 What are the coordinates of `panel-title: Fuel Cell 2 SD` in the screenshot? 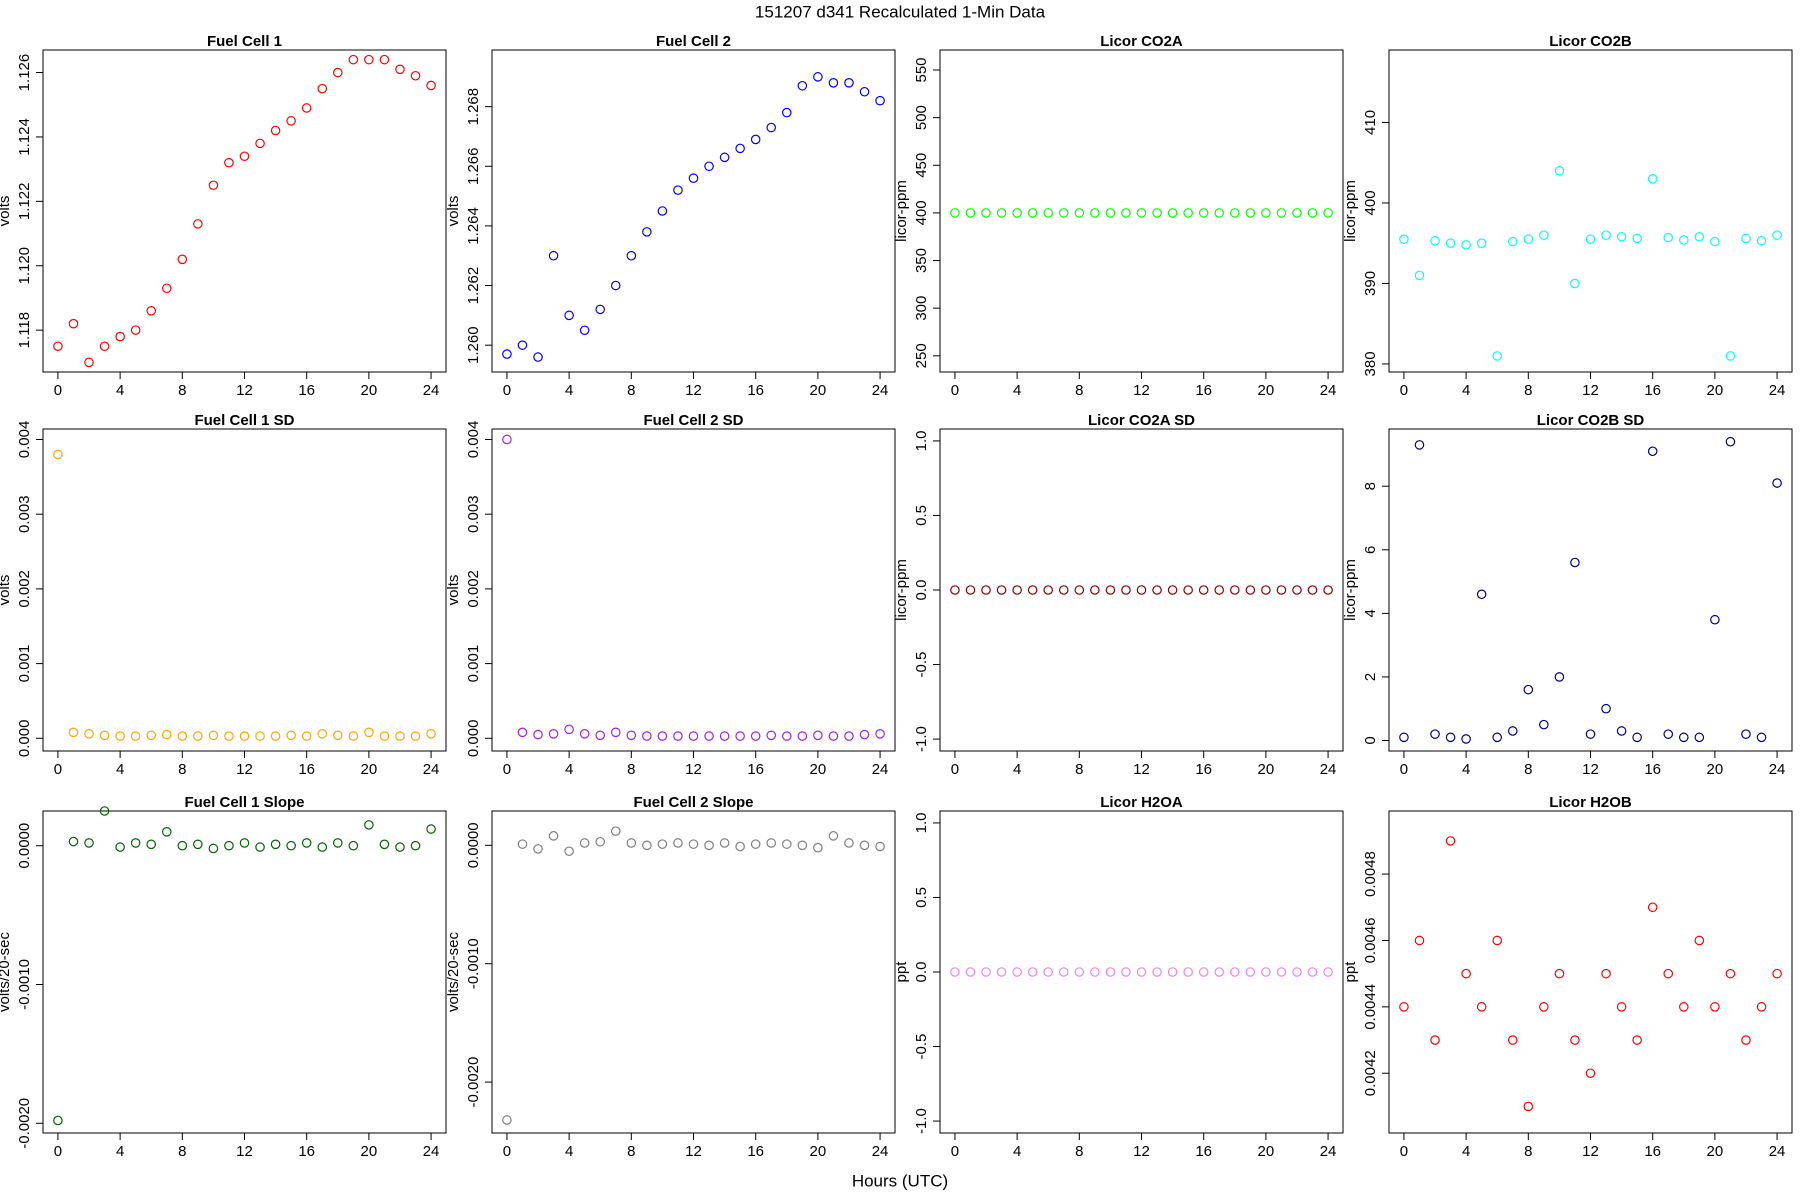 It's located at (693, 420).